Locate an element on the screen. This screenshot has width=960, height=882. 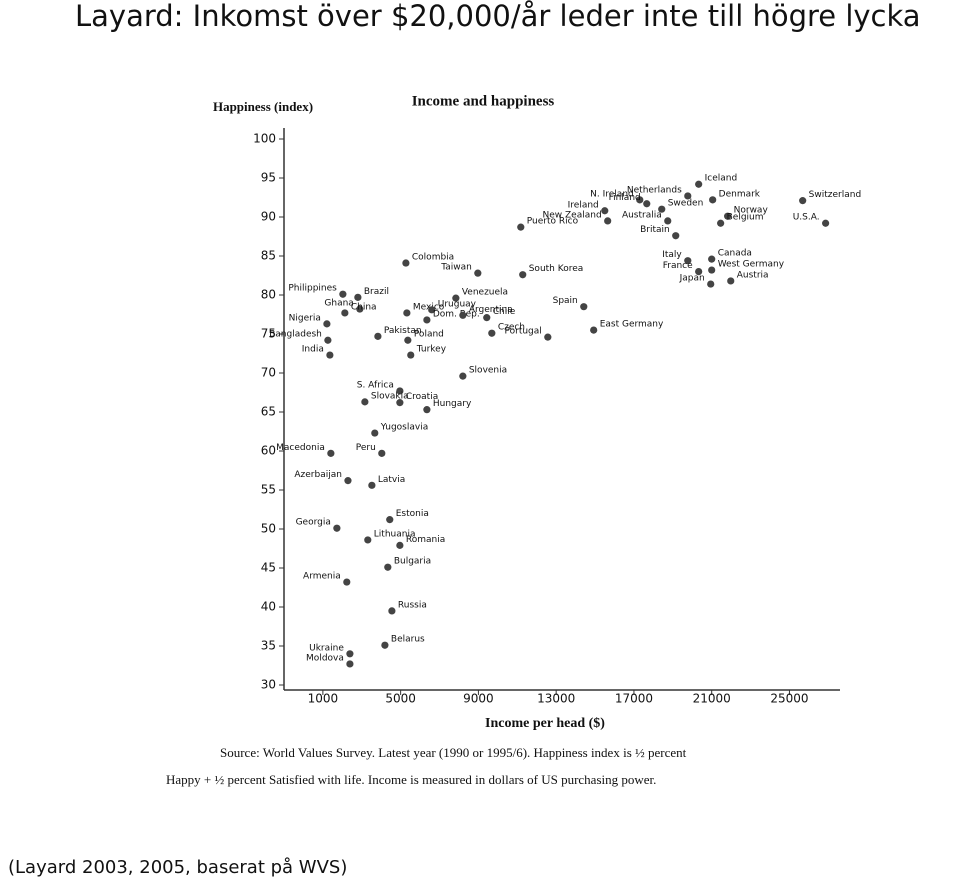
point-label: Australia is located at coordinates (642, 215).